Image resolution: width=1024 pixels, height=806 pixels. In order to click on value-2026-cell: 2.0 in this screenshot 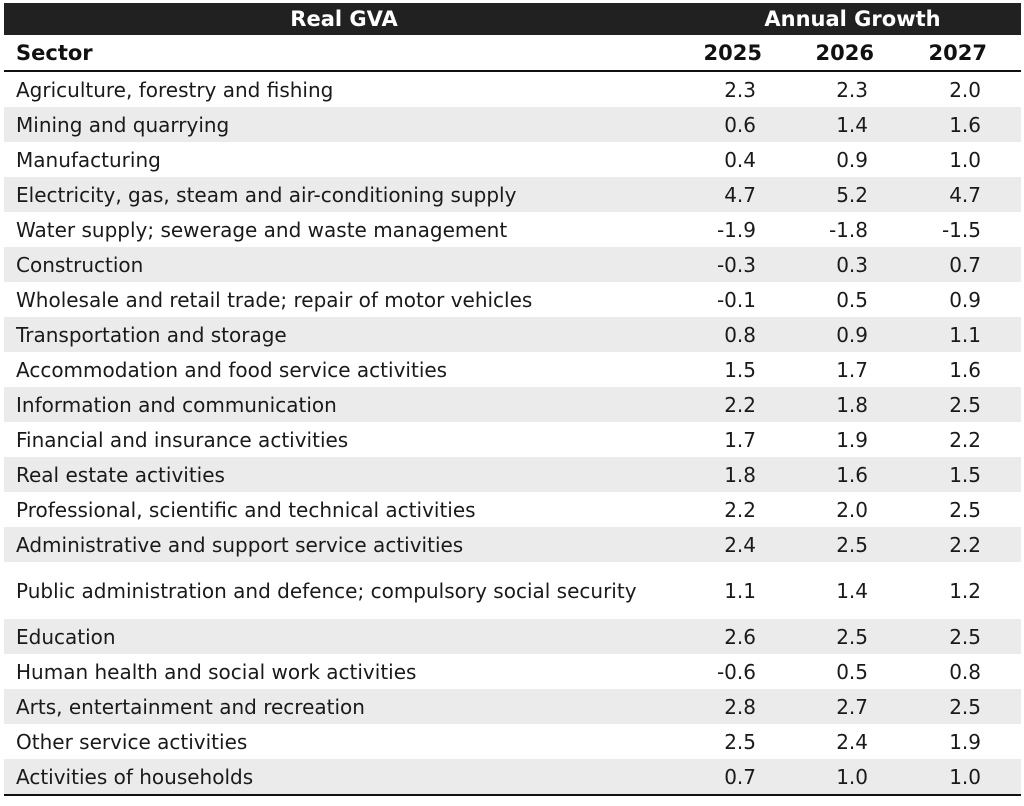, I will do `click(852, 509)`.